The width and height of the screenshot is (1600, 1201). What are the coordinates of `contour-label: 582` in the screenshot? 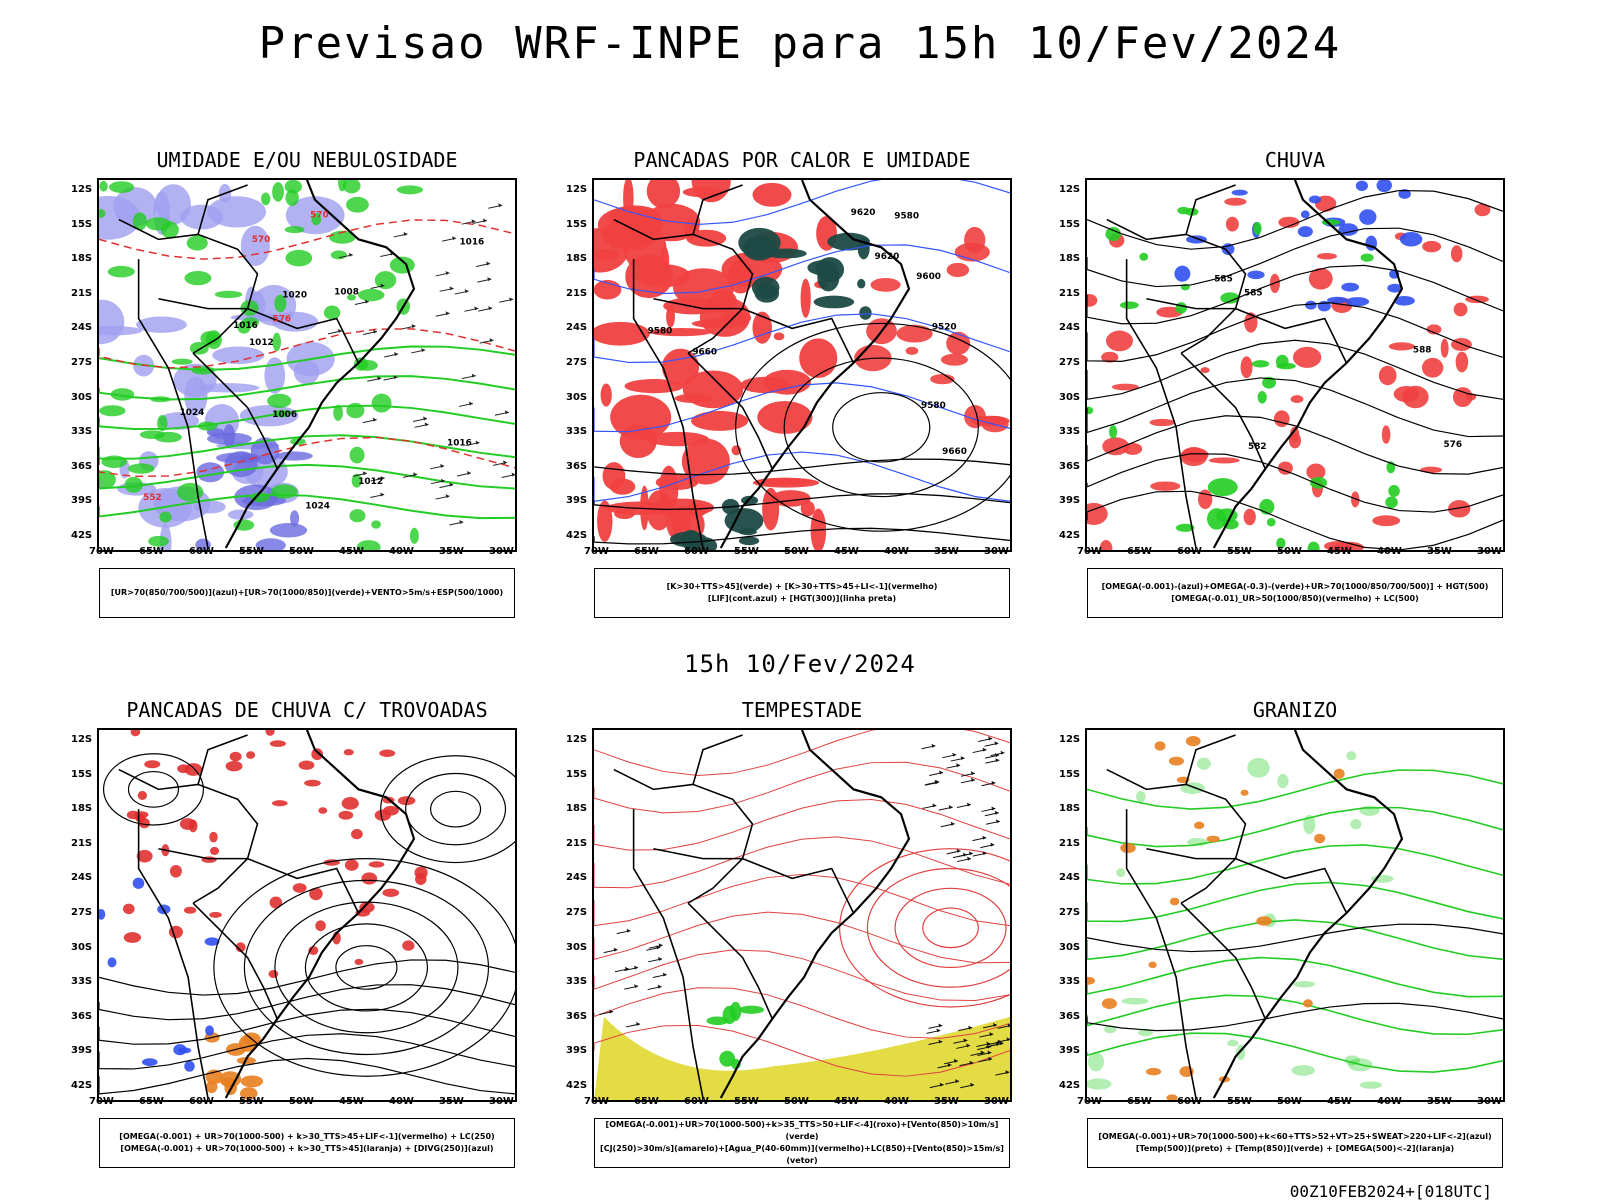 It's located at (1257, 447).